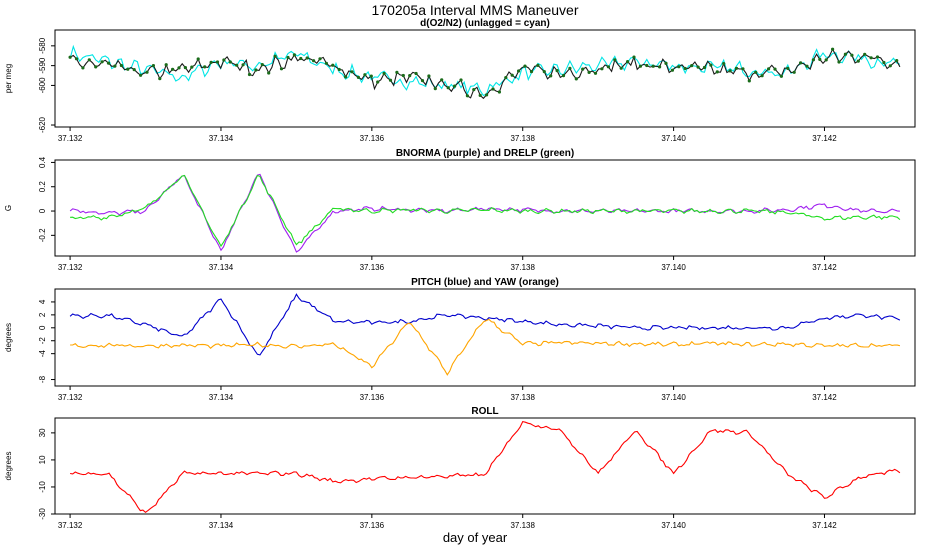 The height and width of the screenshot is (550, 950). What do you see at coordinates (485, 324) in the screenshot?
I see `series-line-blue` at bounding box center [485, 324].